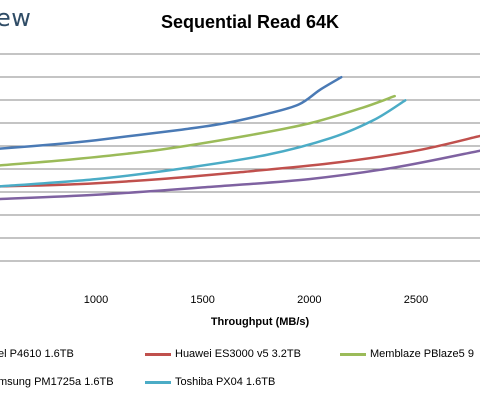  I want to click on legend-item-intel: el P4610 1.6TB, so click(37, 354).